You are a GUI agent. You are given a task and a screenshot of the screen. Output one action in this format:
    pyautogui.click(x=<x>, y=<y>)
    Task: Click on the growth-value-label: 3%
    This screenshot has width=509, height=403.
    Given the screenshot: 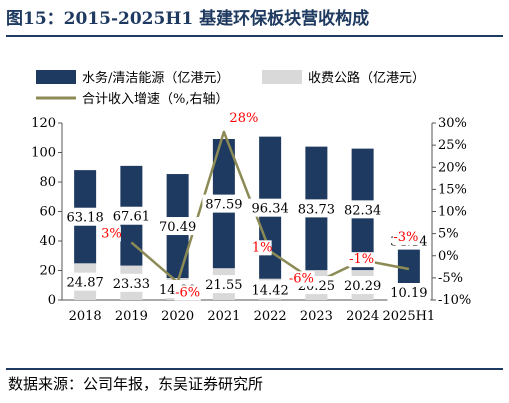 What is the action you would take?
    pyautogui.click(x=111, y=233)
    